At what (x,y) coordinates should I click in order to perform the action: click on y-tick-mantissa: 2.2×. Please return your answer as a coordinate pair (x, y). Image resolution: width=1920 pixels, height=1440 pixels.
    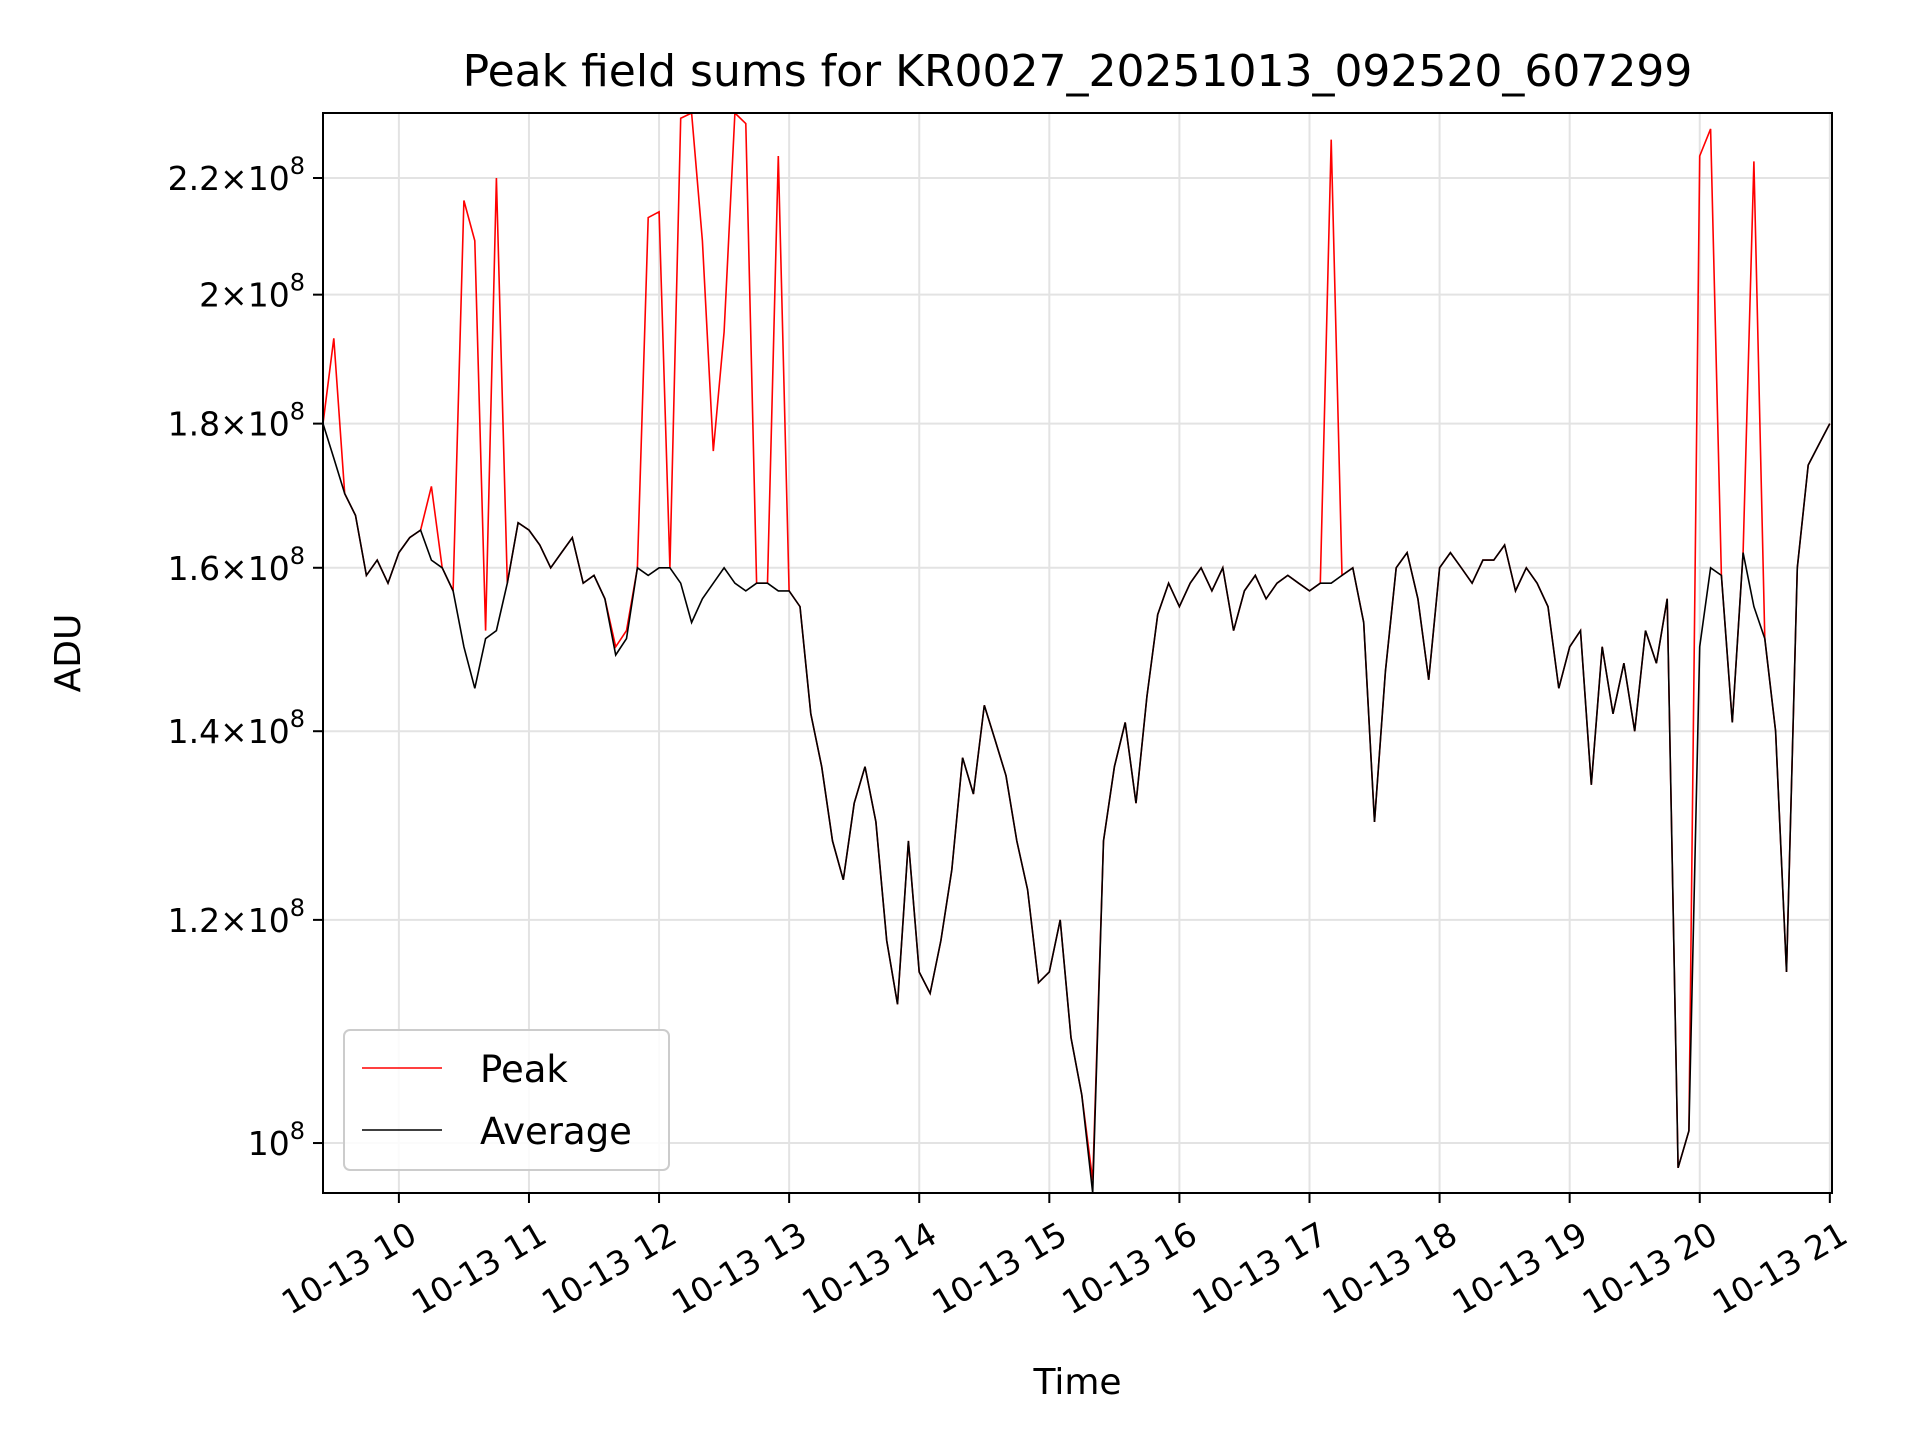
    Looking at the image, I should click on (208, 178).